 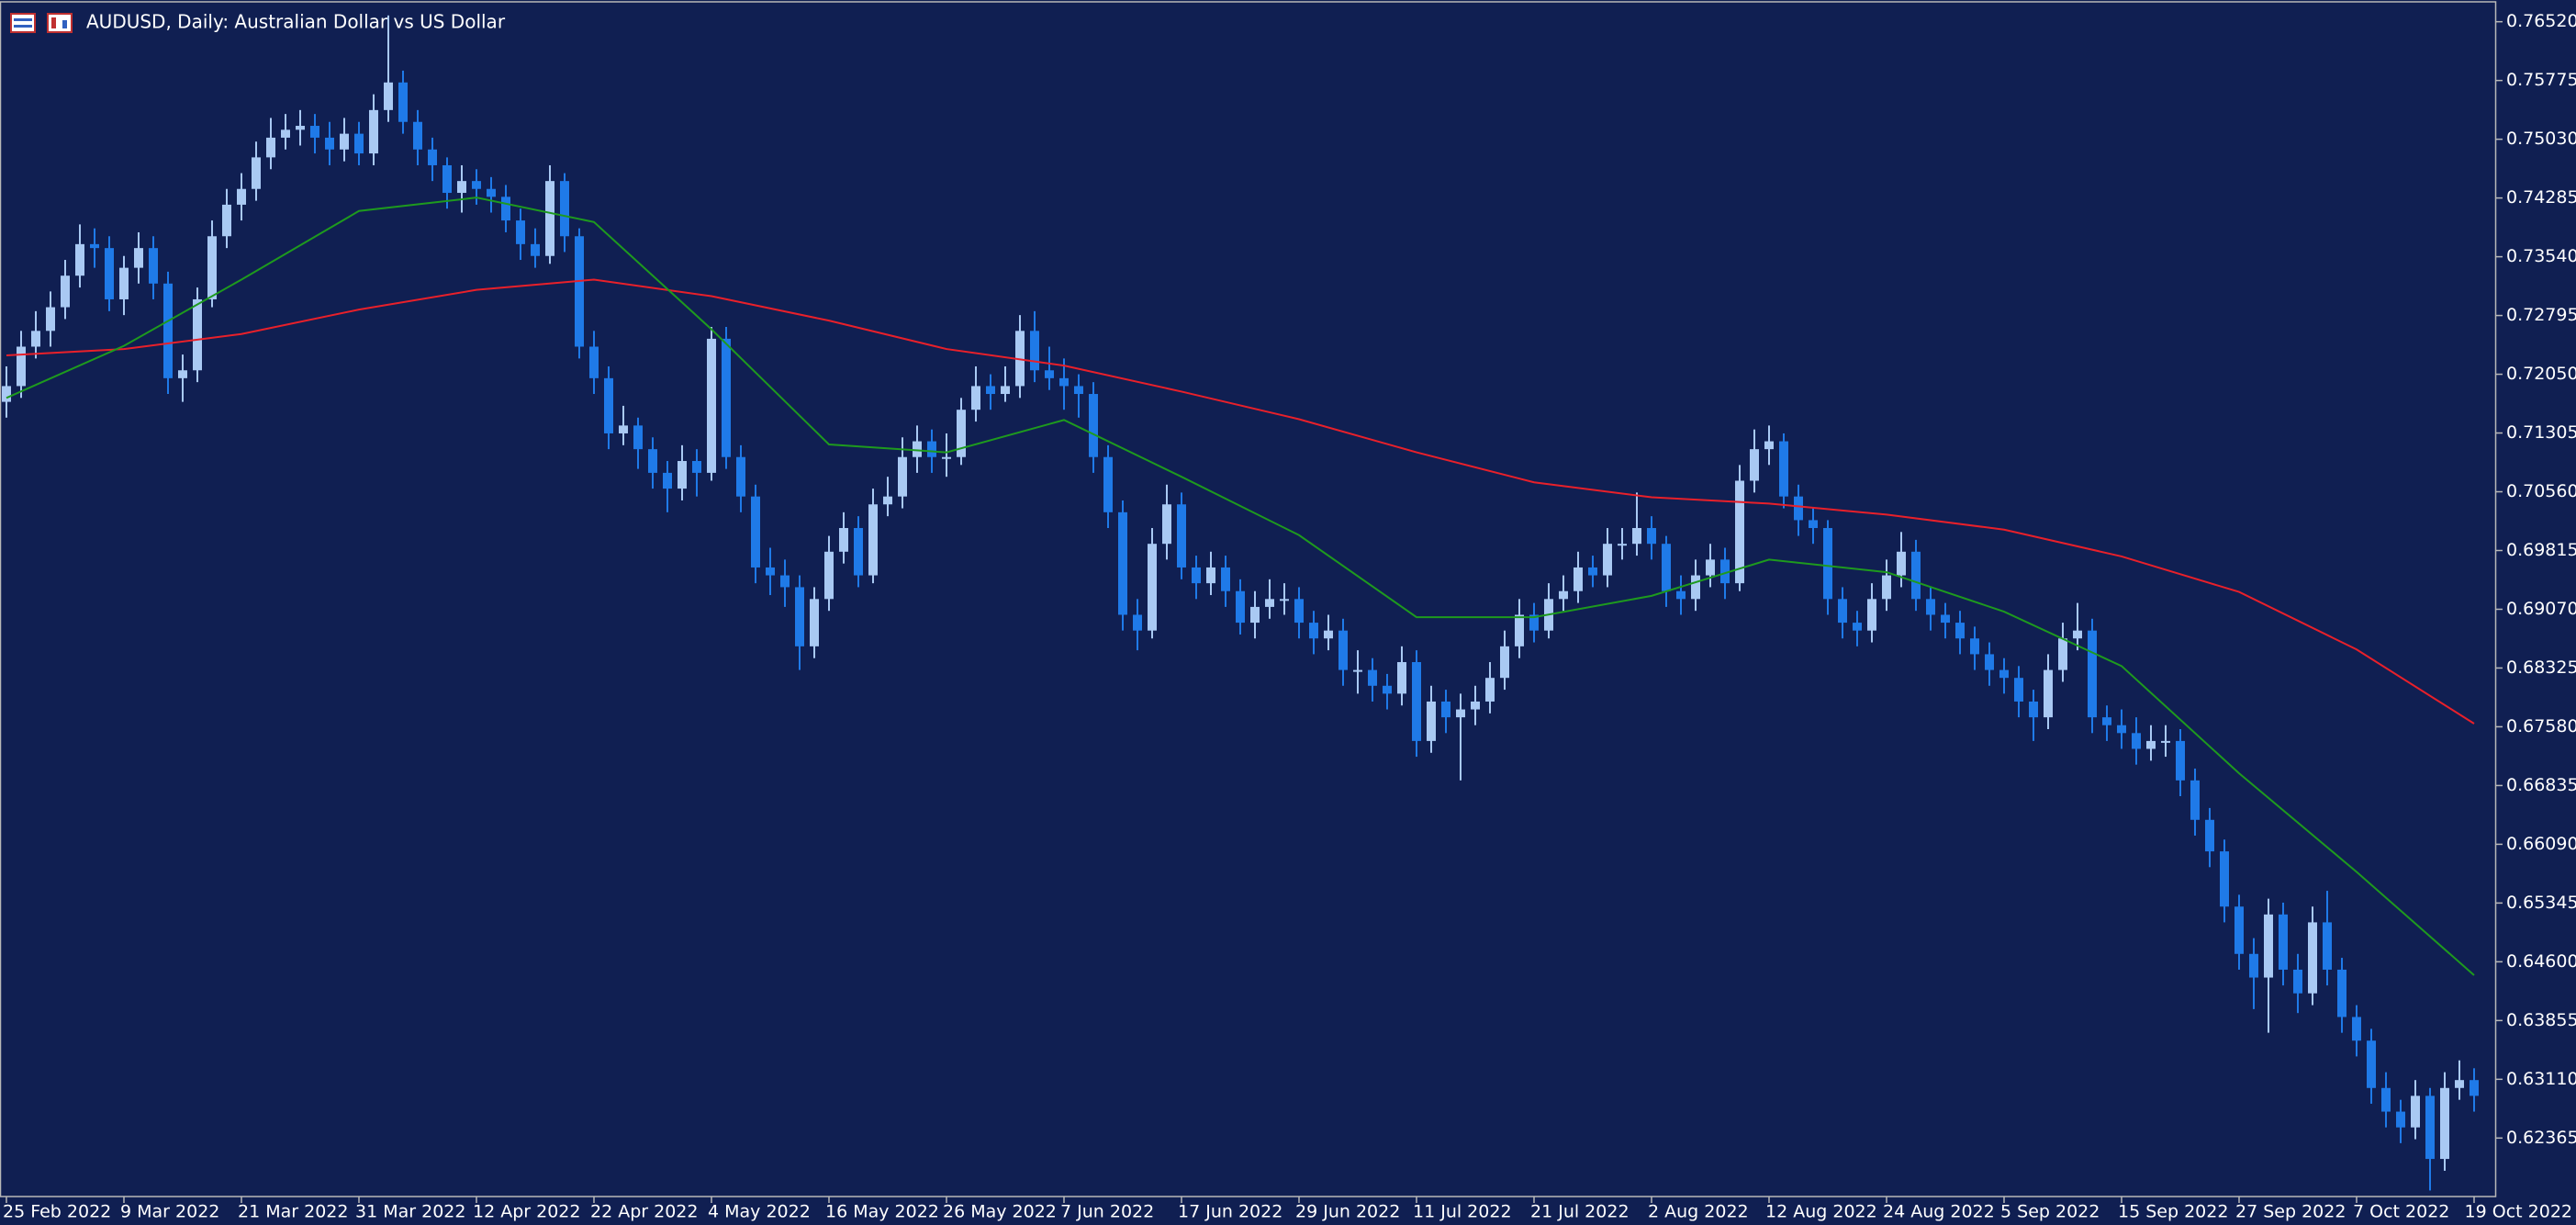 I want to click on y-tick-label: 0.69070, so click(x=2541, y=609).